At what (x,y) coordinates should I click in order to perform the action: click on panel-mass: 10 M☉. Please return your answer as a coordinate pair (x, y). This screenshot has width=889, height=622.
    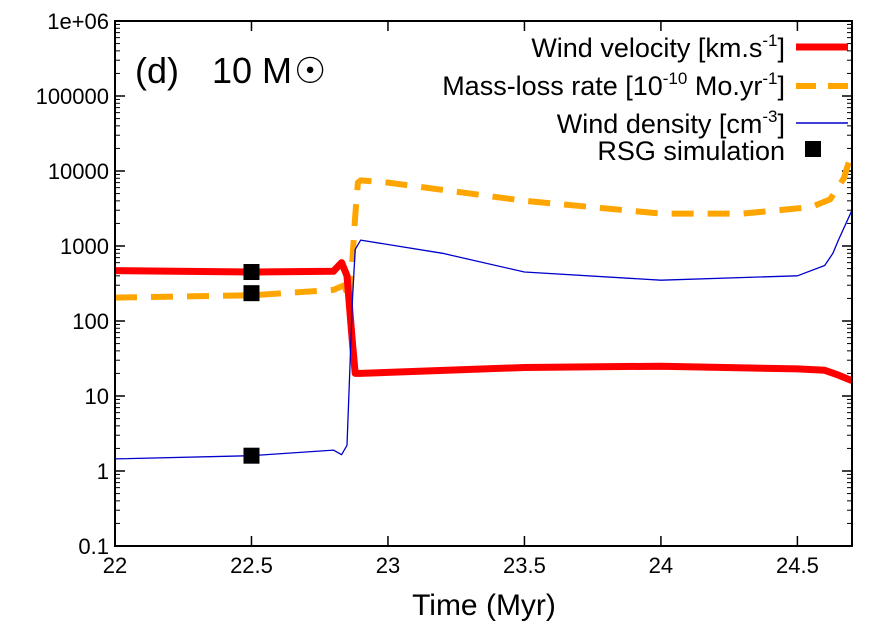
    Looking at the image, I should click on (269, 70).